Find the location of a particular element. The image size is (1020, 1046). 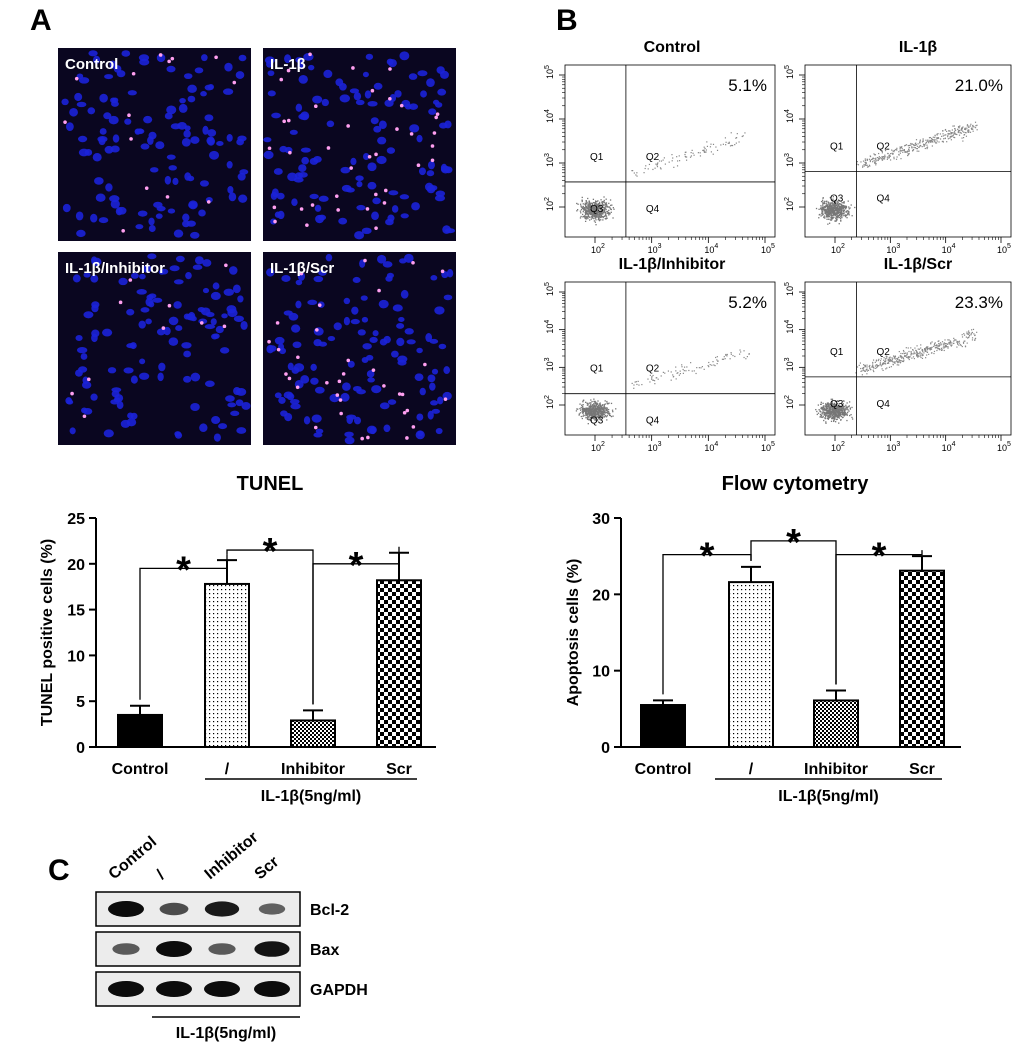

micrograph-label: IL-1β/Inhibitor is located at coordinates (115, 268).